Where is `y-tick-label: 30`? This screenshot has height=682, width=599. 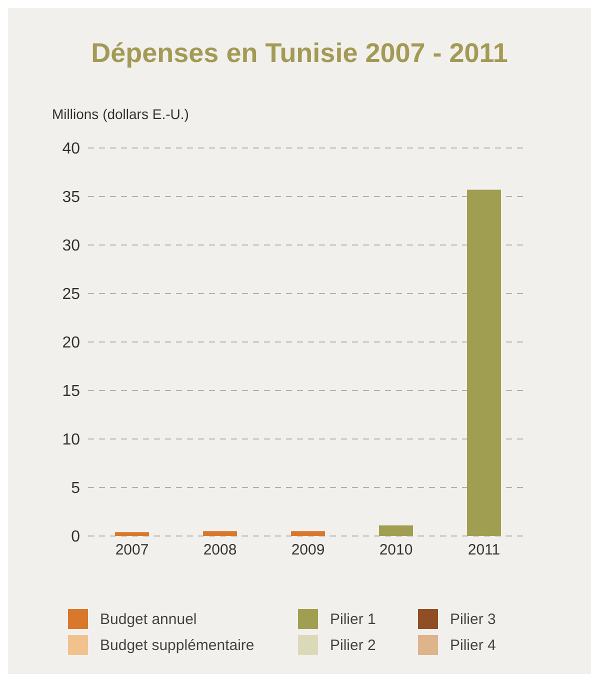
y-tick-label: 30 is located at coordinates (71, 246).